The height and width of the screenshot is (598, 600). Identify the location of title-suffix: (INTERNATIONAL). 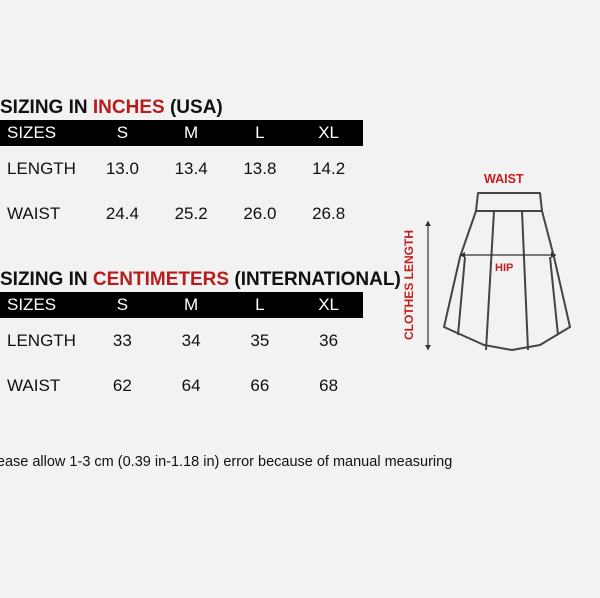
(315, 279).